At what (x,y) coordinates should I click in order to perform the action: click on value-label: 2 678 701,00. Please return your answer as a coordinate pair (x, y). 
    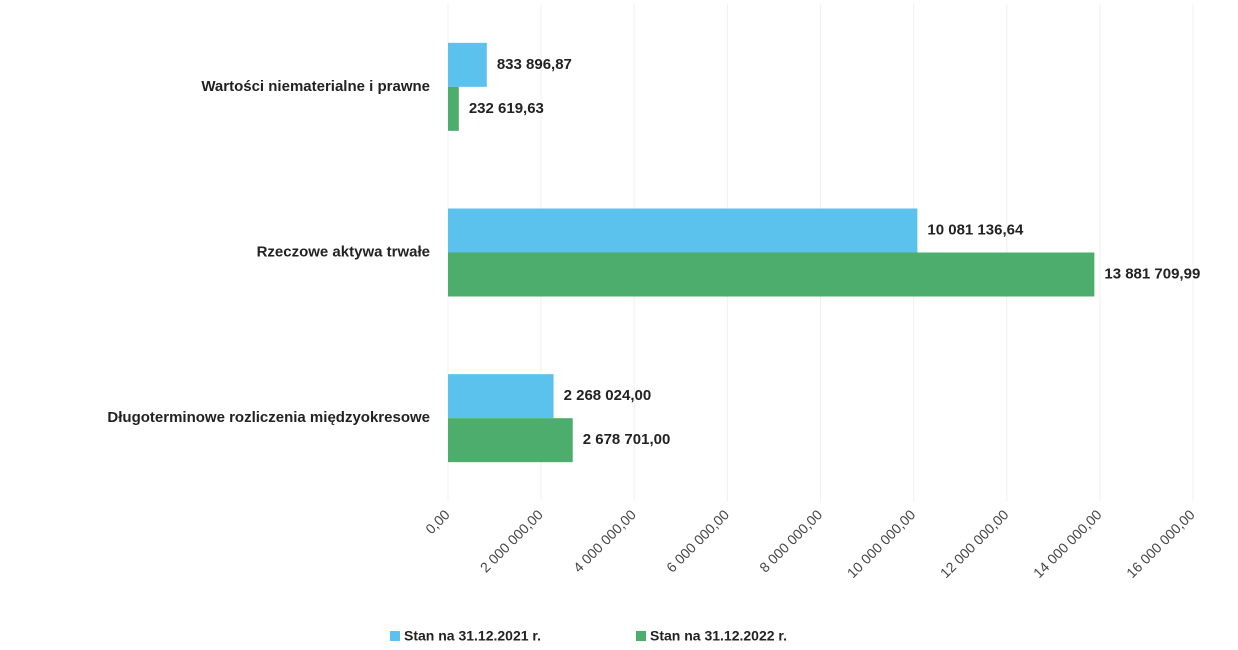
    Looking at the image, I should click on (627, 439).